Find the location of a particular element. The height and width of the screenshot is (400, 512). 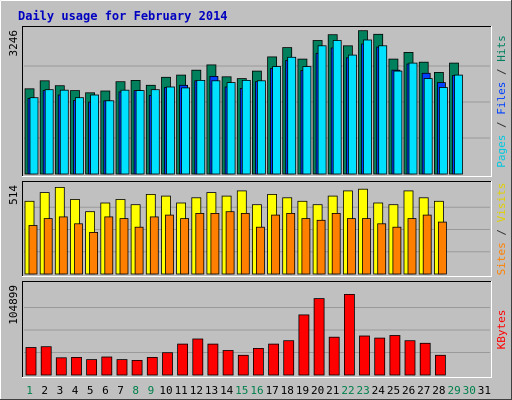

x-tick-label-1: 1 is located at coordinates (29, 390).